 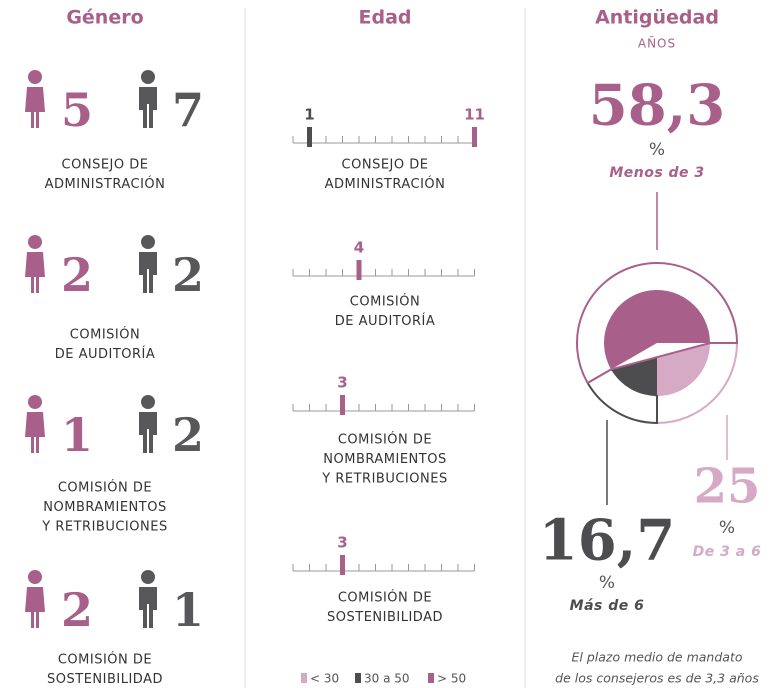 I want to click on age-value: 1, so click(x=309, y=115).